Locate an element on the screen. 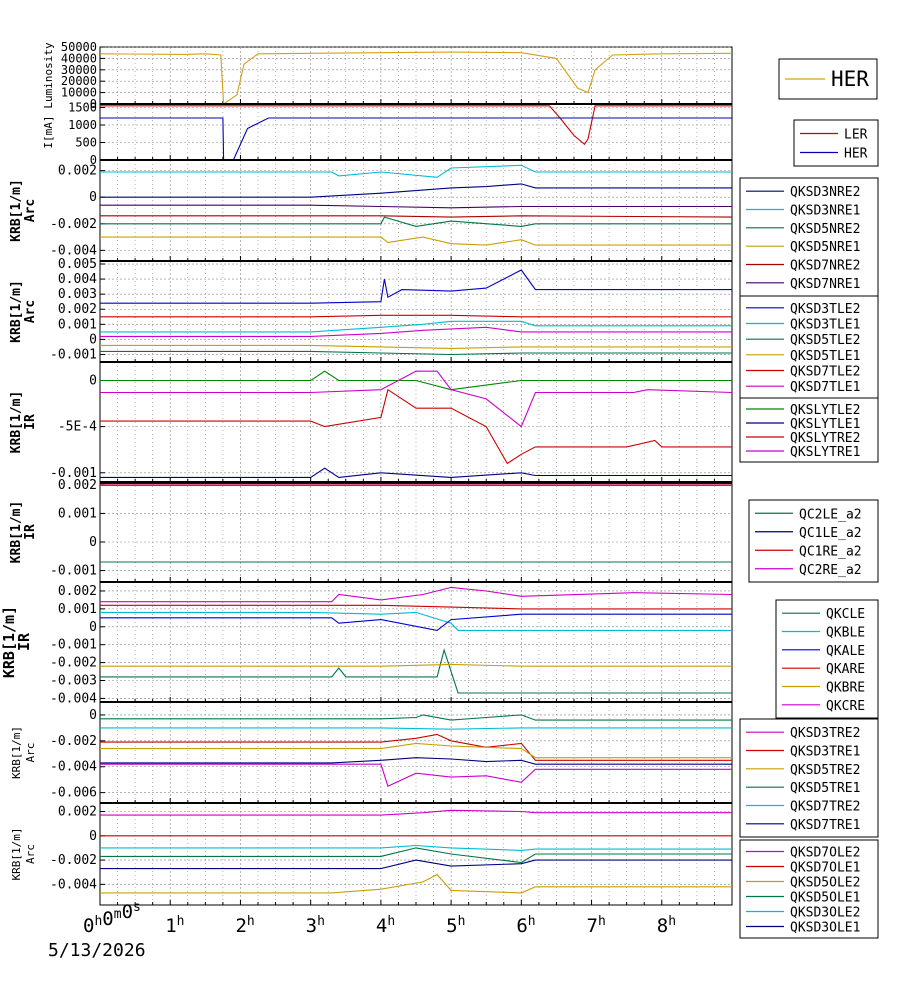  legend-label: QKBLE is located at coordinates (845, 633).